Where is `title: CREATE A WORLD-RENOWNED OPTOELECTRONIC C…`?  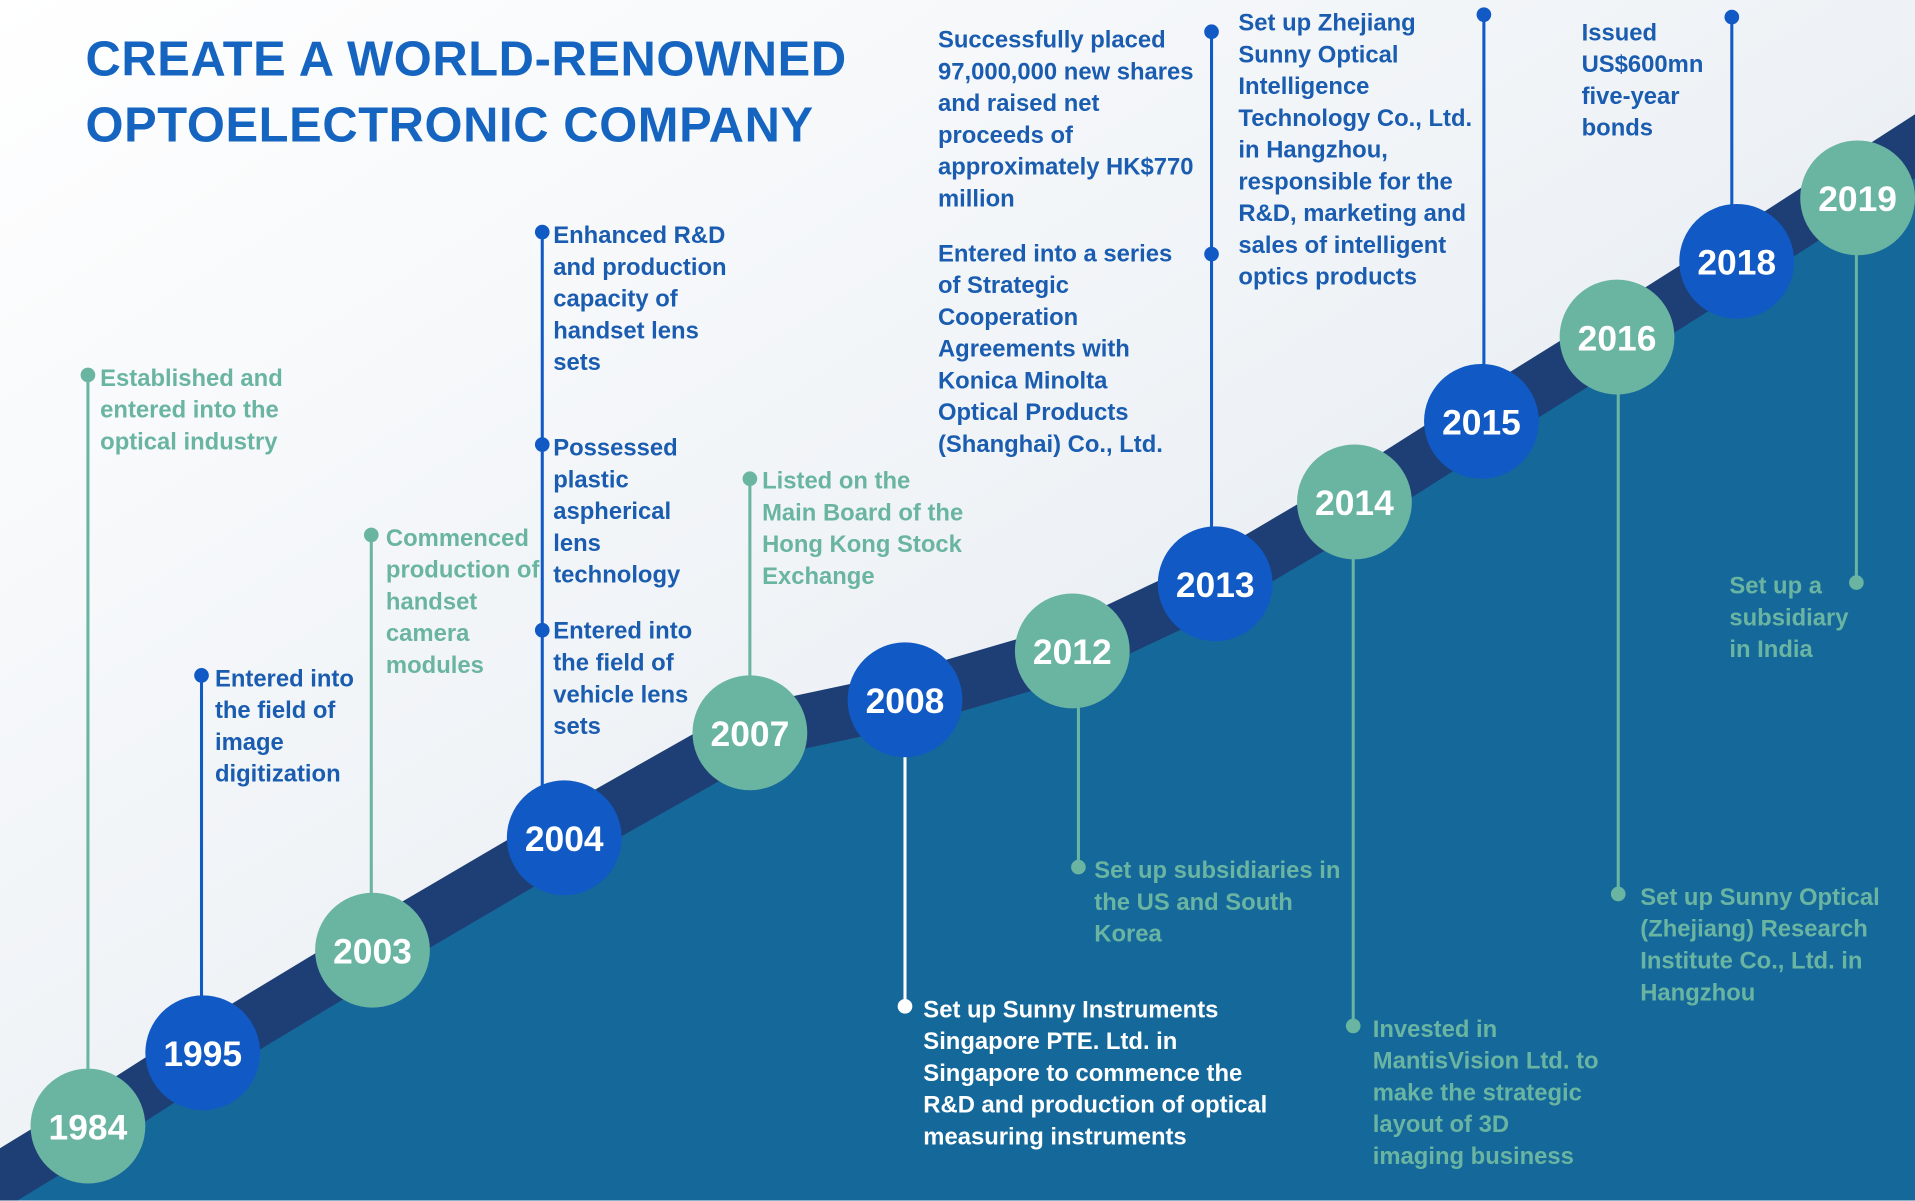
title: CREATE A WORLD-RENOWNED OPTOELECTRONIC C… is located at coordinates (466, 92).